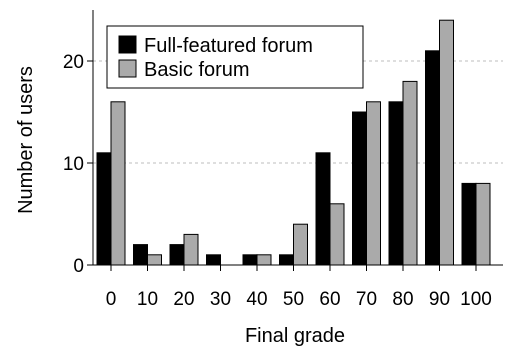 The width and height of the screenshot is (512, 351). What do you see at coordinates (366, 299) in the screenshot?
I see `x-tick-label: 70` at bounding box center [366, 299].